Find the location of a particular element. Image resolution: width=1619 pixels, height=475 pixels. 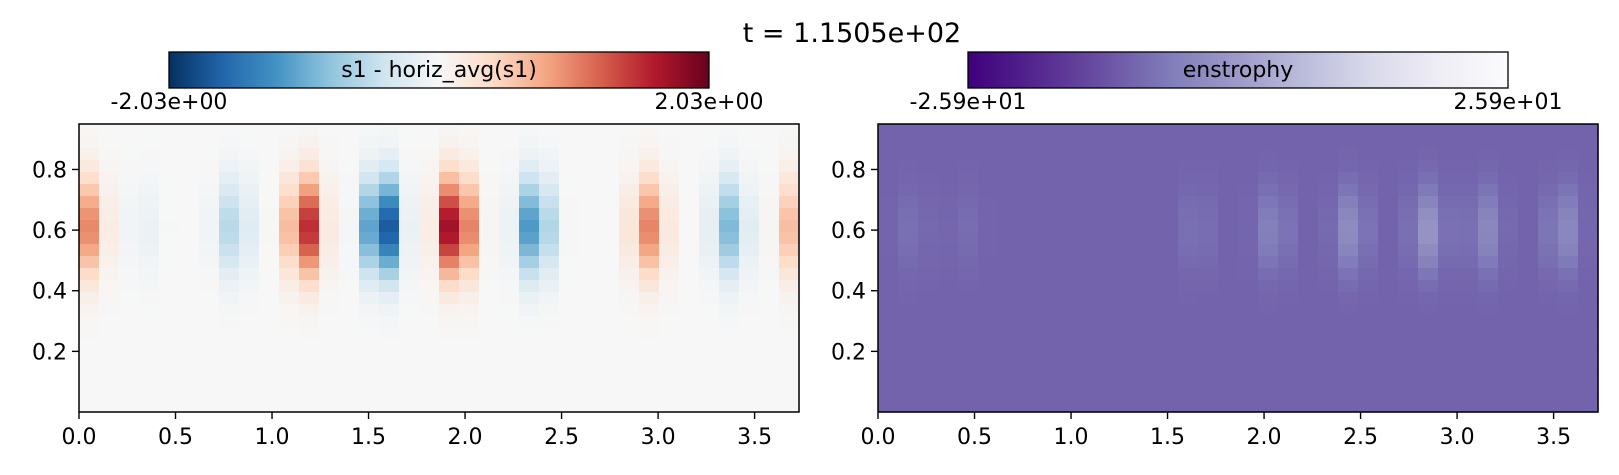

x-tick-label: 3.5 is located at coordinates (754, 437).